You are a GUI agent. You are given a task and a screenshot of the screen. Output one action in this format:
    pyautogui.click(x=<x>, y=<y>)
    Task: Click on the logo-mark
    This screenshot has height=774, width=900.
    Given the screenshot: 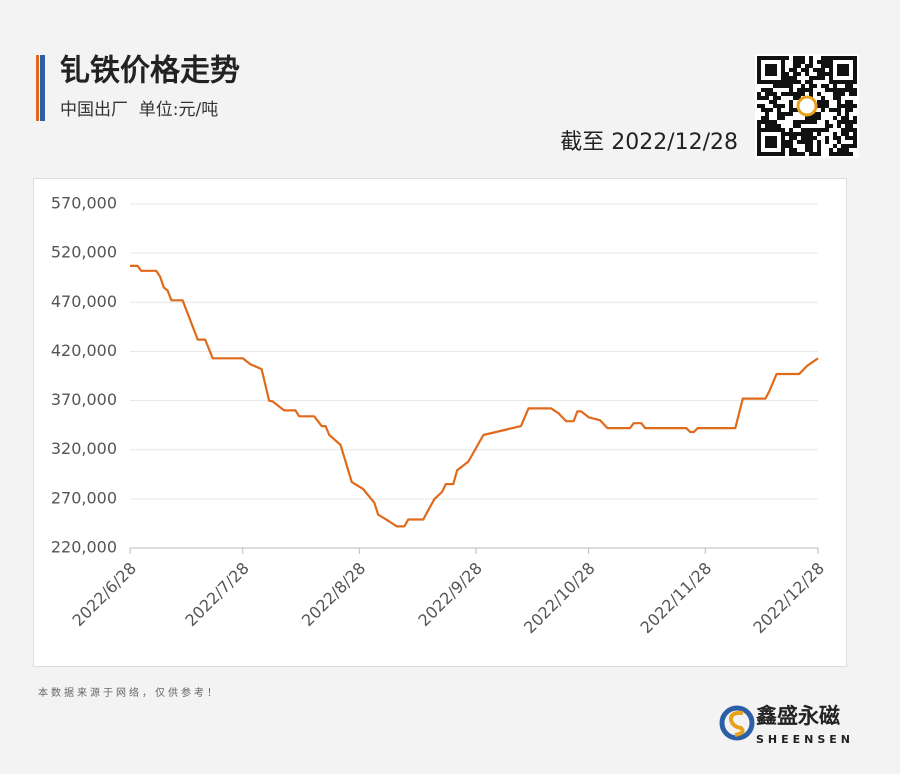 What is the action you would take?
    pyautogui.click(x=736, y=723)
    